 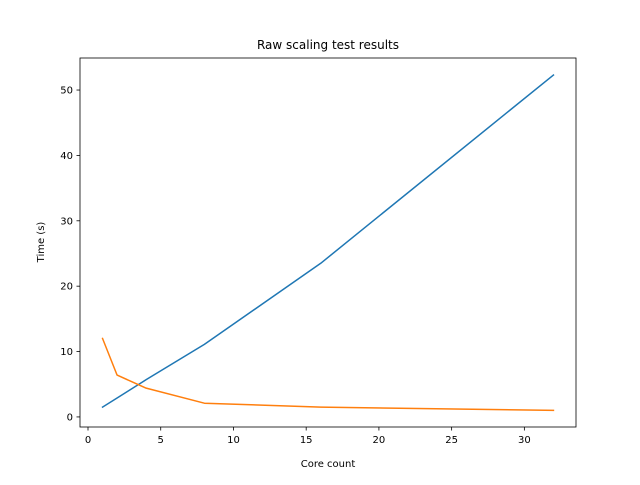 What do you see at coordinates (306, 440) in the screenshot?
I see `x-tick-label: 15` at bounding box center [306, 440].